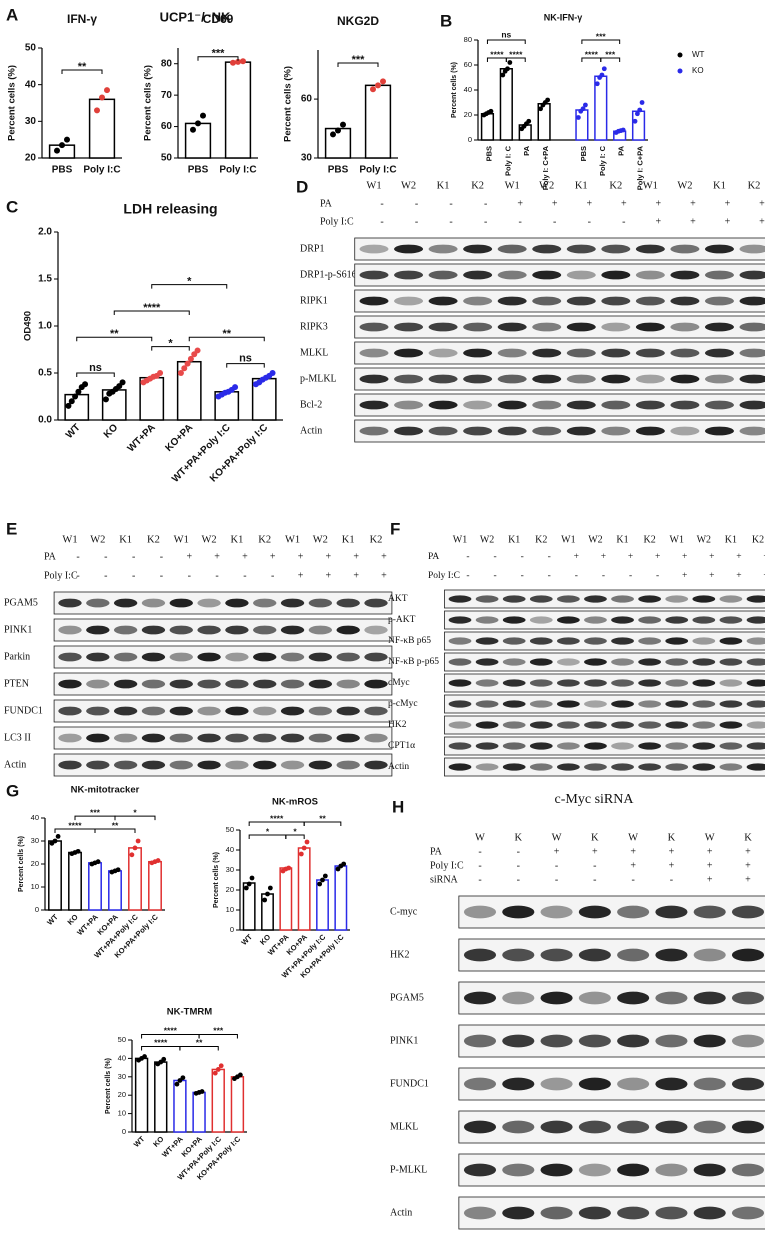 The image size is (765, 1250). Describe the element at coordinates (17, 737) in the screenshot. I see `band-label: LC3 II` at that location.